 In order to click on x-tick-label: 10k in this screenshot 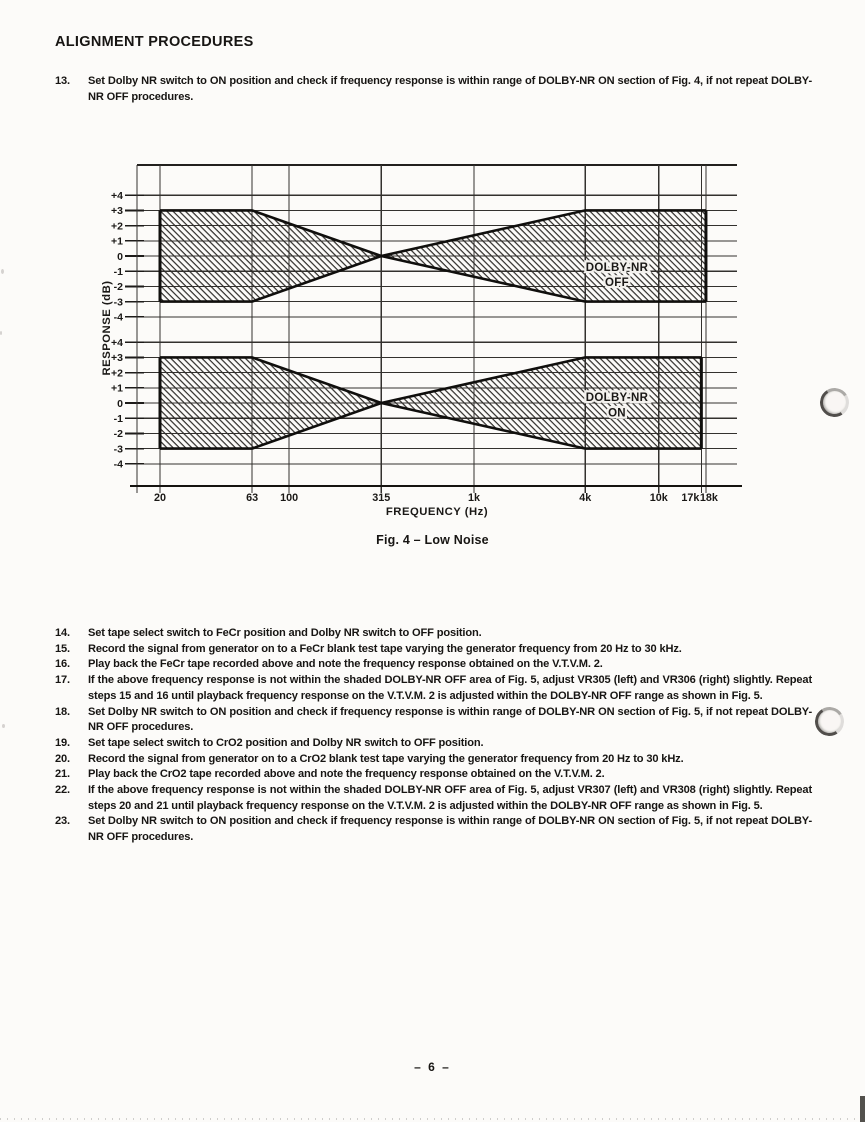, I will do `click(659, 498)`.